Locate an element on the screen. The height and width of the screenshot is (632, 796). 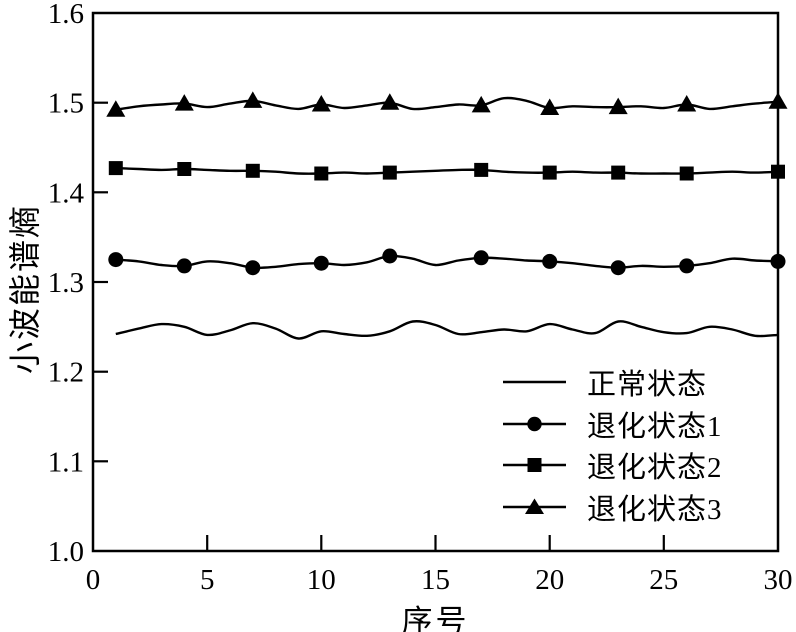
triangle-line-sample-icon is located at coordinates (534, 506).